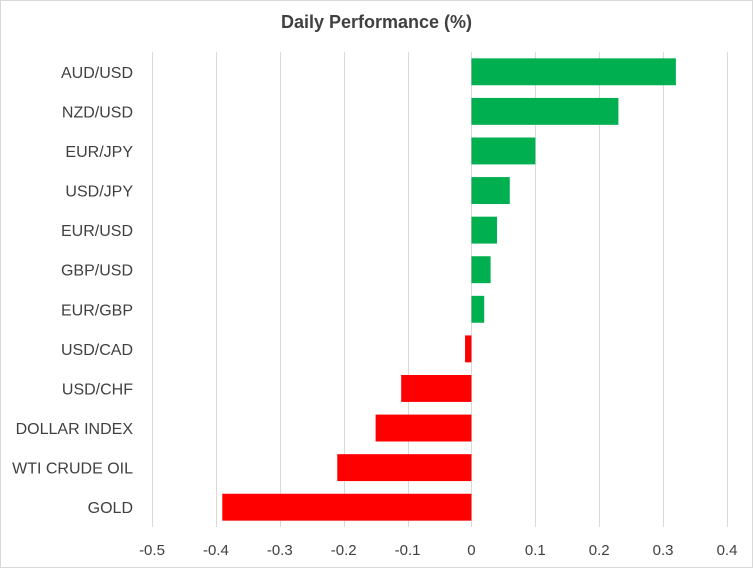  What do you see at coordinates (99, 192) in the screenshot?
I see `category-label: USD/JPY` at bounding box center [99, 192].